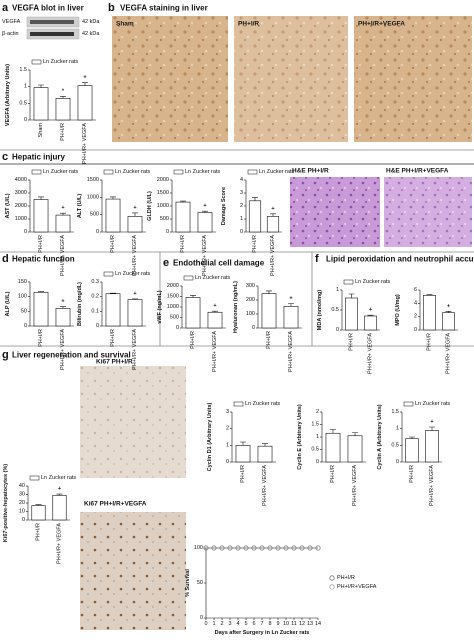  Describe the element at coordinates (241, 193) in the screenshot. I see `y-tick-label: 3` at that location.